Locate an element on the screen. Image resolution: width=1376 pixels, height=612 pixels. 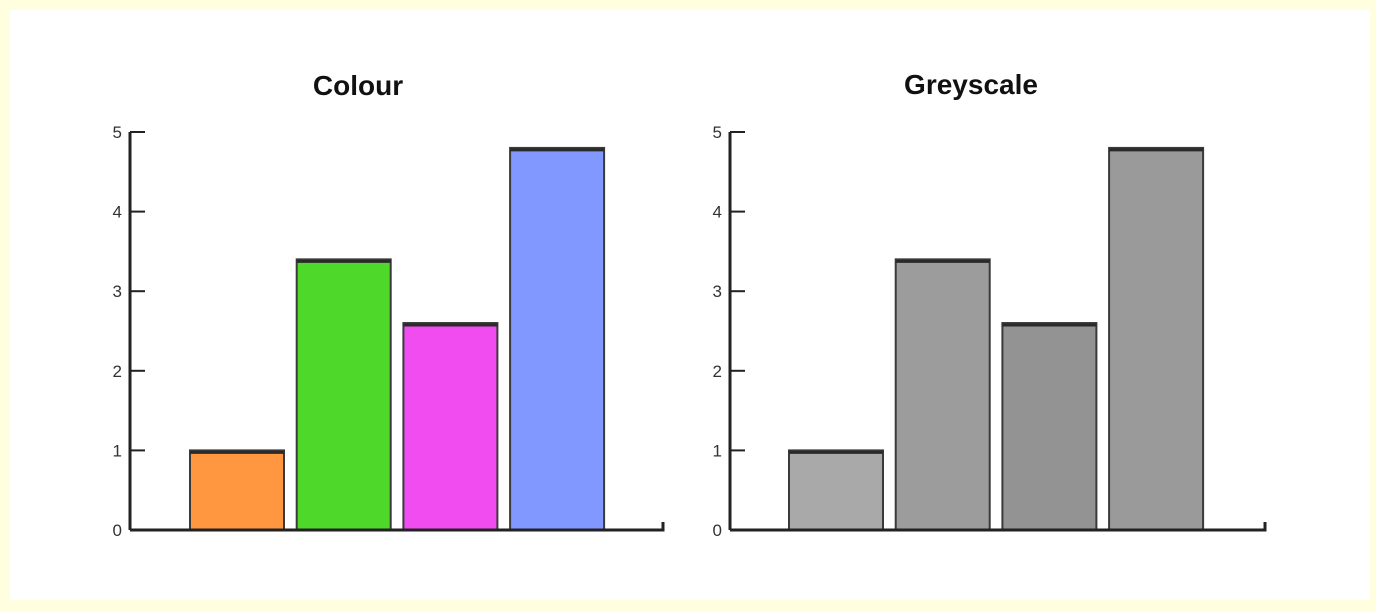
chart-title: Greyscale is located at coordinates (971, 84).